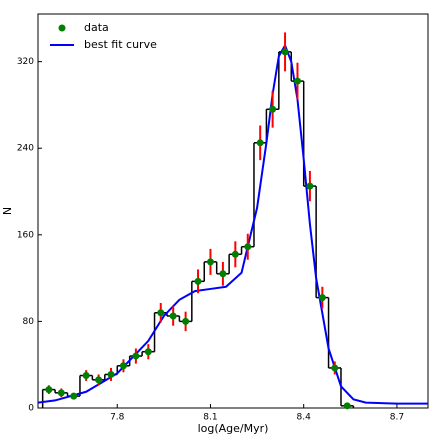 The height and width of the screenshot is (440, 436). What do you see at coordinates (304, 418) in the screenshot?
I see `x-tick-label: 8.4` at bounding box center [304, 418].